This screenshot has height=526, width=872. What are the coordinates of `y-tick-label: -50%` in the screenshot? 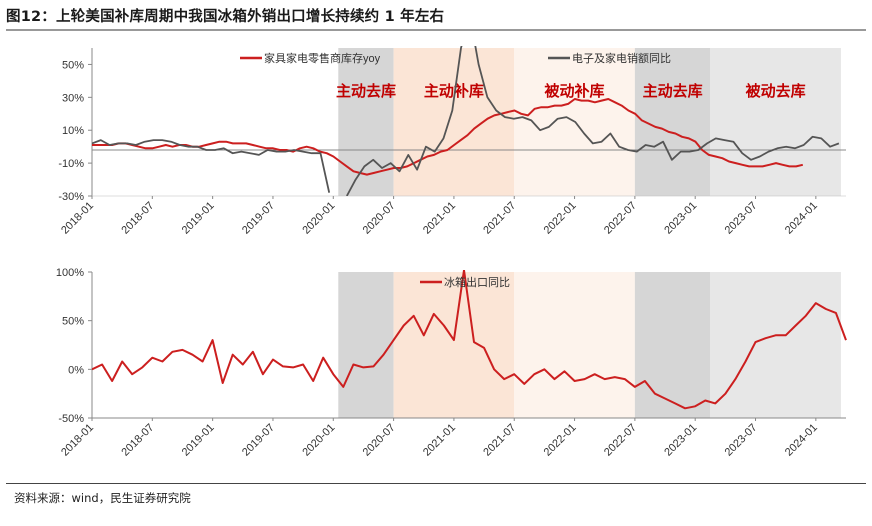 It's located at (71, 419).